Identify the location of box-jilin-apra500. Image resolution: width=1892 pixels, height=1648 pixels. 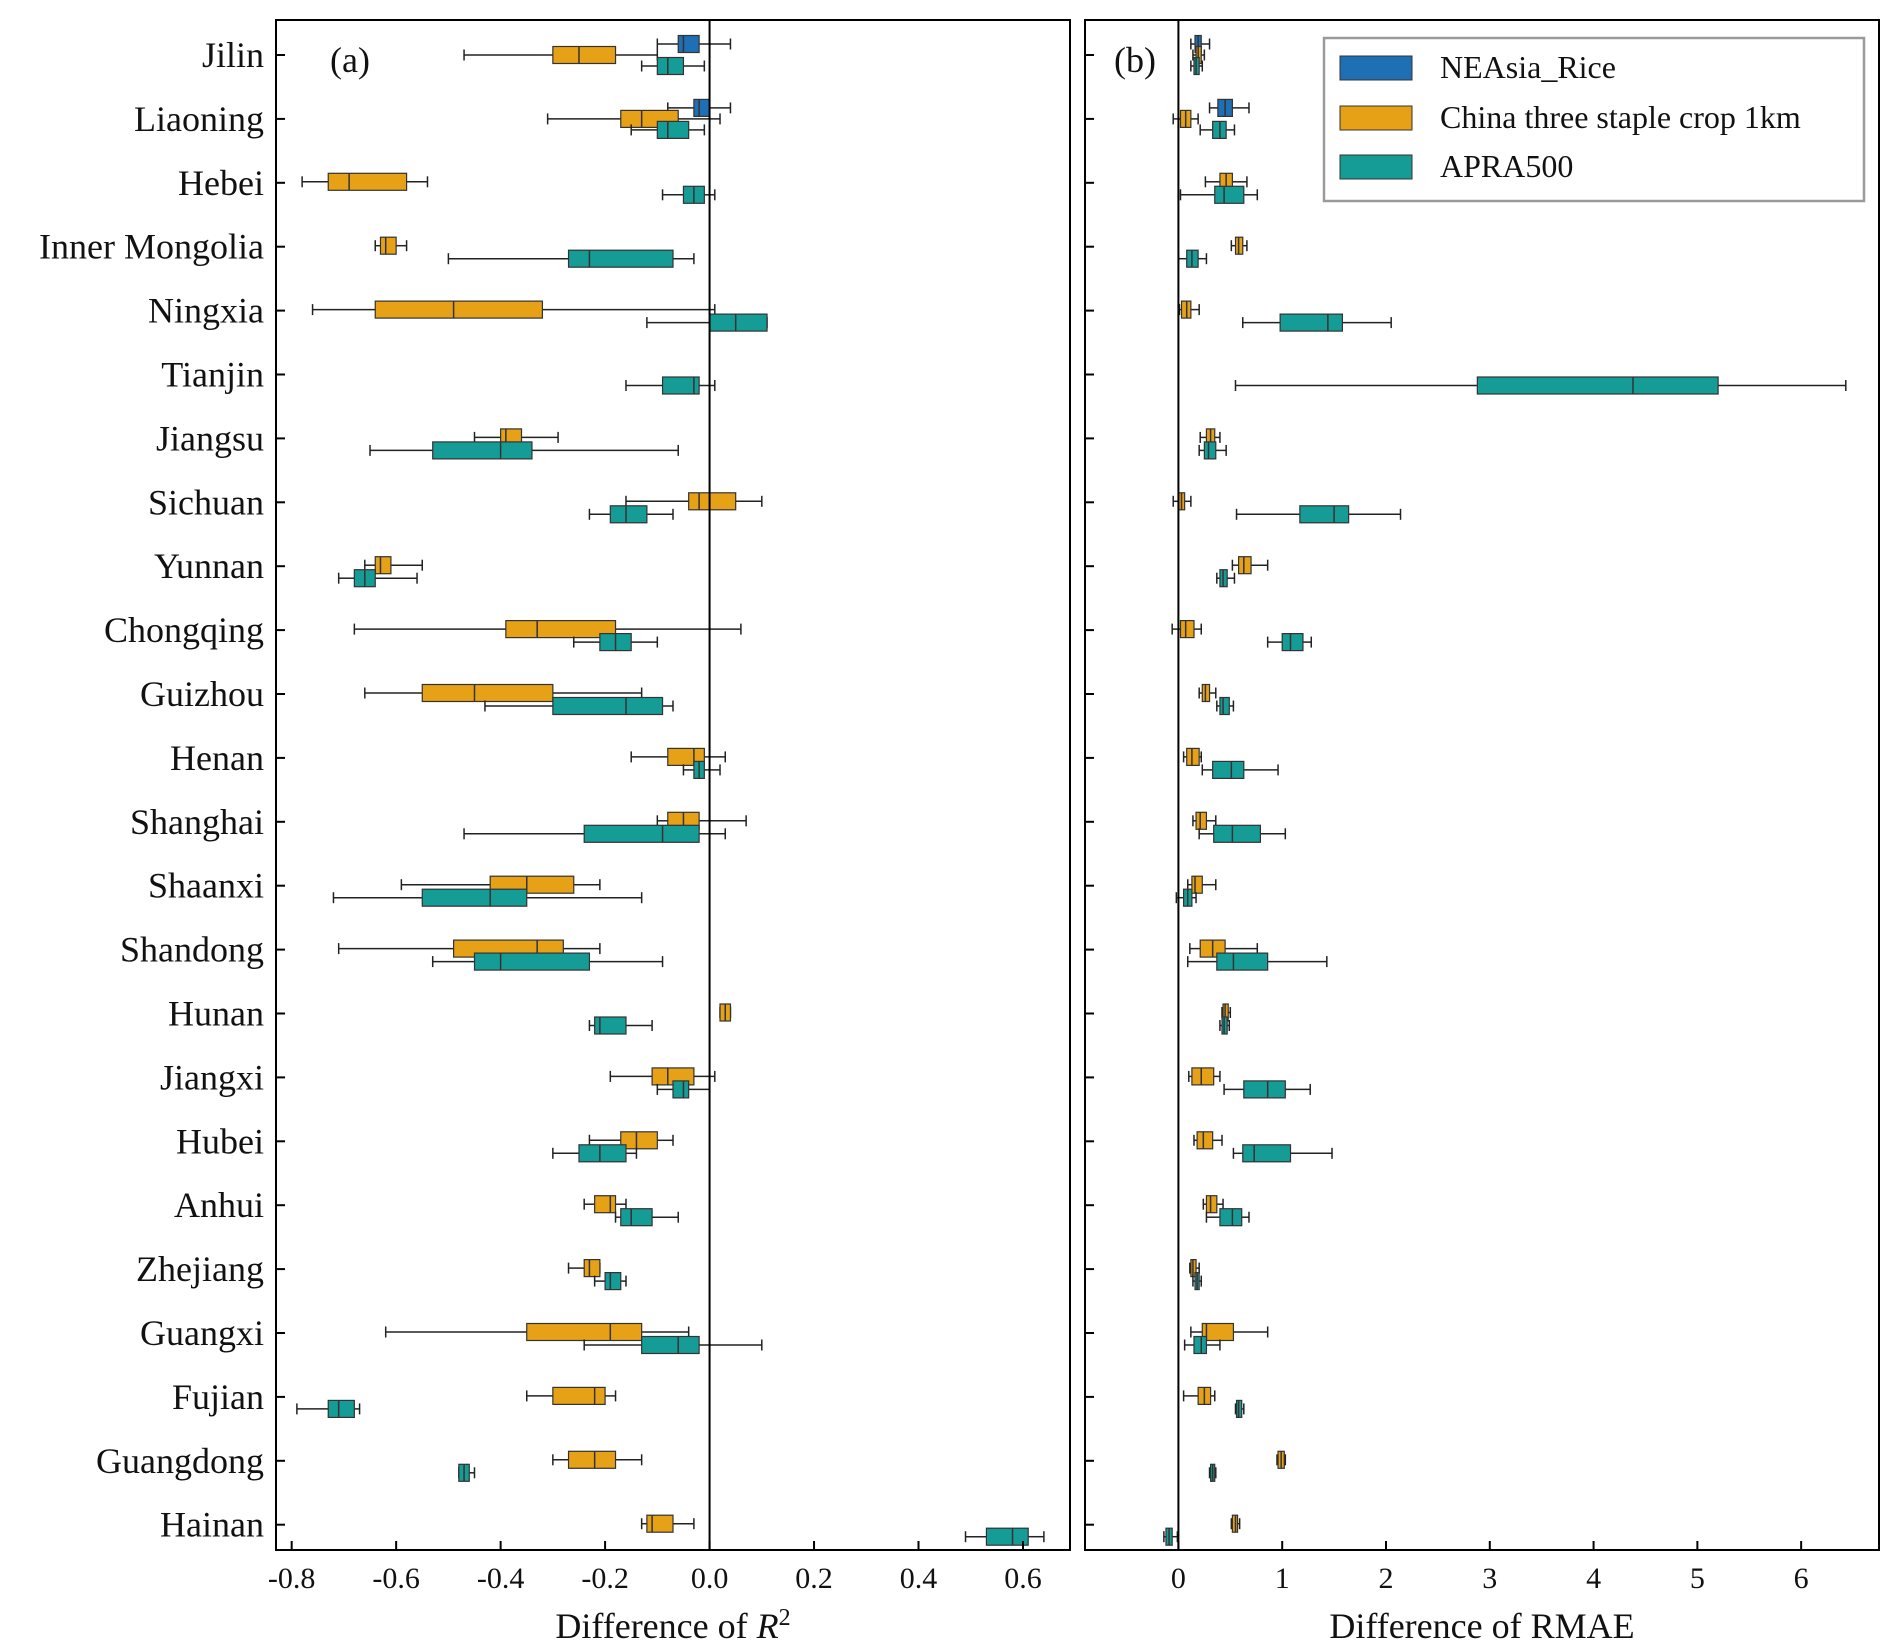
(1197, 66).